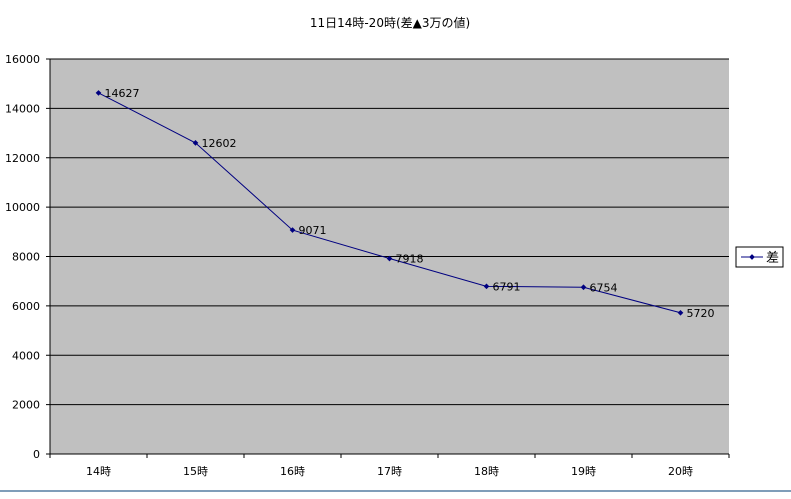 The height and width of the screenshot is (499, 791). Describe the element at coordinates (26, 306) in the screenshot. I see `y-tick-label: 6000` at that location.